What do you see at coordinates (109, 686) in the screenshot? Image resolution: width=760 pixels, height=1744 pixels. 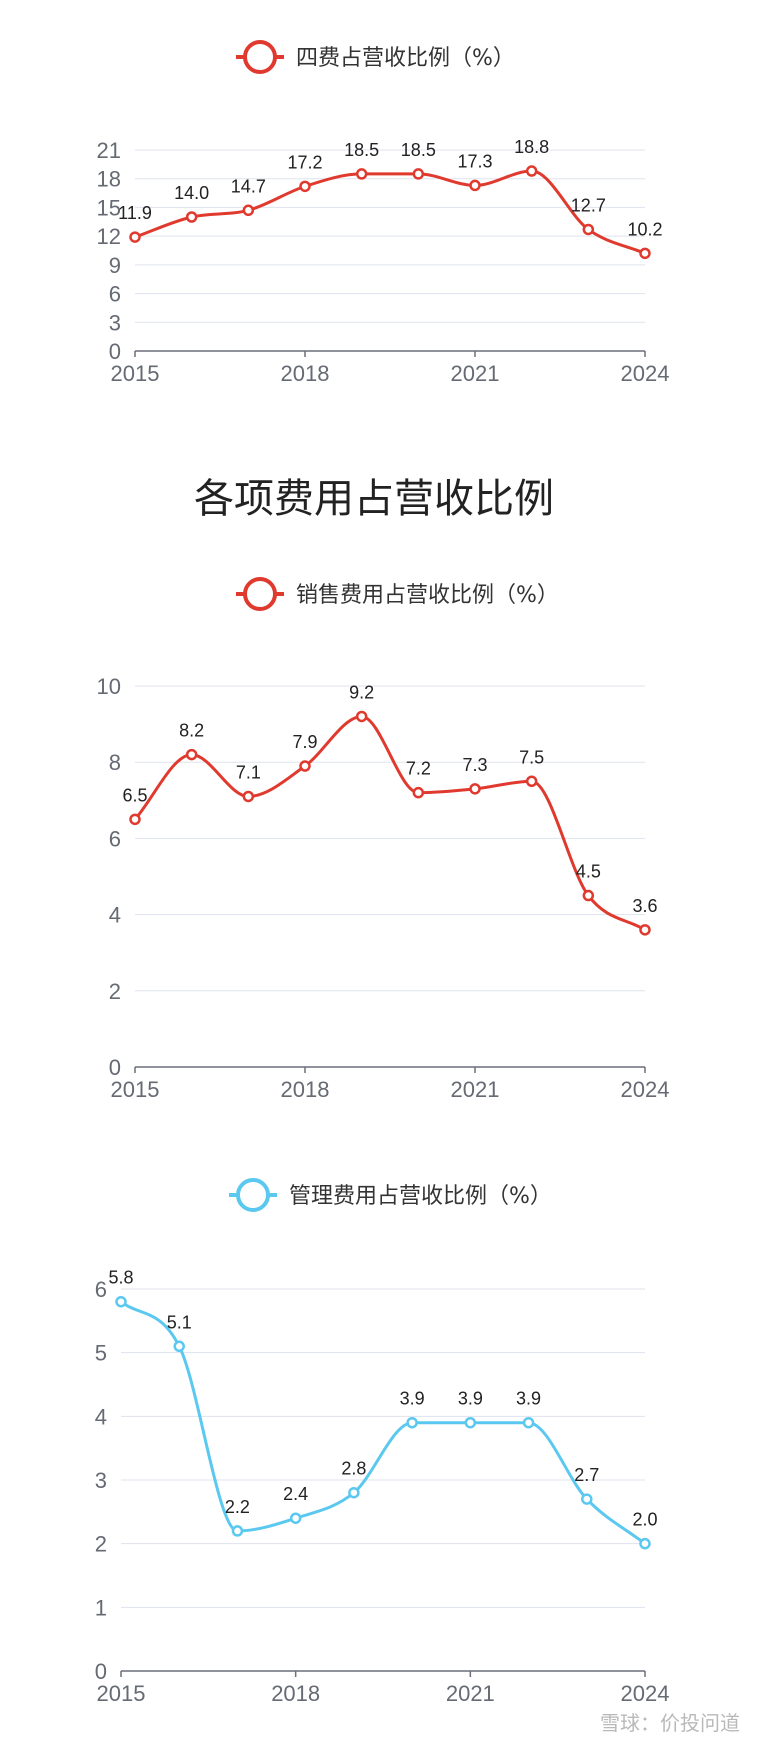 I see `y-tick-label: 10` at bounding box center [109, 686].